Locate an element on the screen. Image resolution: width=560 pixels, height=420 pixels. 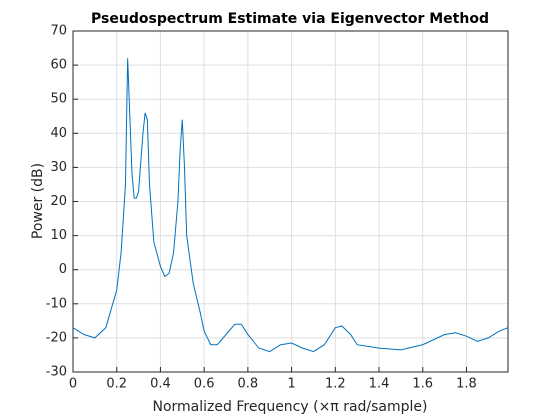
y-tick-label: 30 is located at coordinates (58, 167).